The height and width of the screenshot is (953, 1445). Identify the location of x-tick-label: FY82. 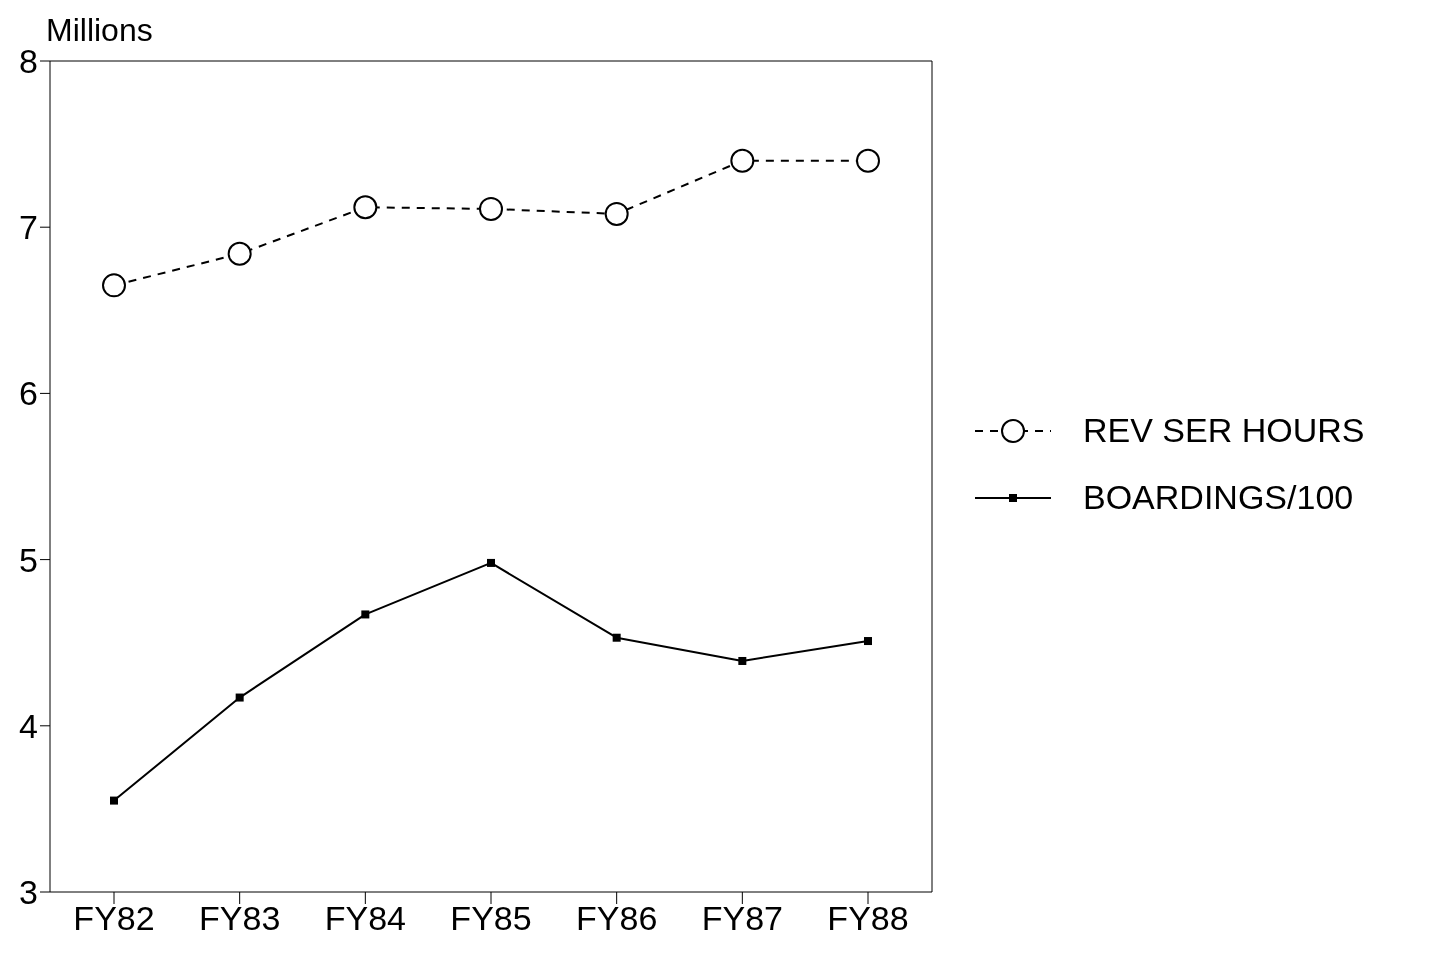
(114, 918).